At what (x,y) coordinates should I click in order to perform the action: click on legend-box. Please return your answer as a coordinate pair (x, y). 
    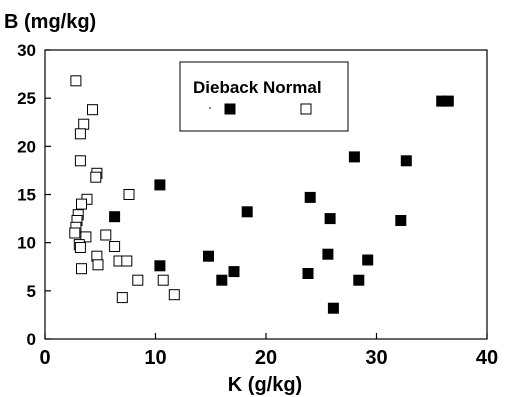
    Looking at the image, I should click on (264, 96).